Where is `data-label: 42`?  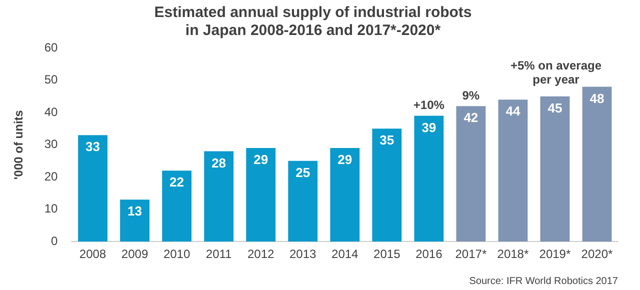
data-label: 42 is located at coordinates (471, 118).